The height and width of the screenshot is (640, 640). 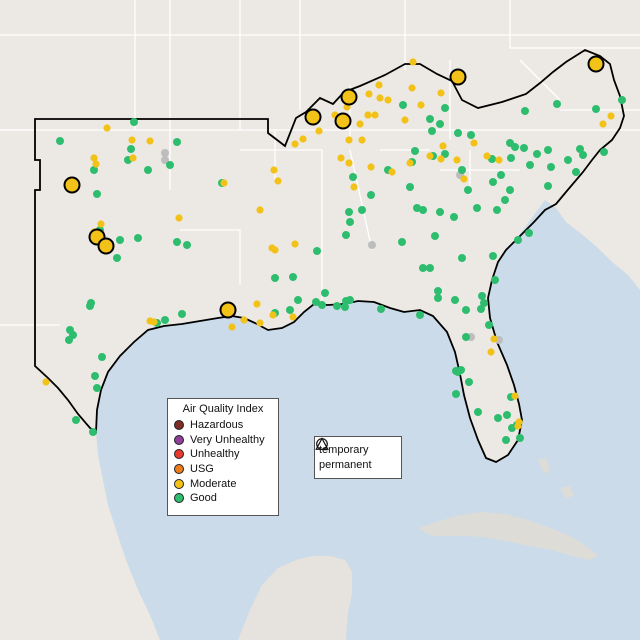 What do you see at coordinates (322, 443) in the screenshot?
I see `triangle-outline-icon` at bounding box center [322, 443].